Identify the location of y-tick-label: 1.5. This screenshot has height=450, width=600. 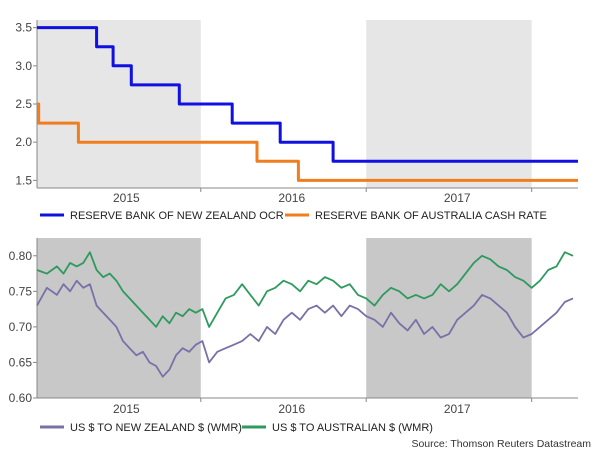
(23, 180).